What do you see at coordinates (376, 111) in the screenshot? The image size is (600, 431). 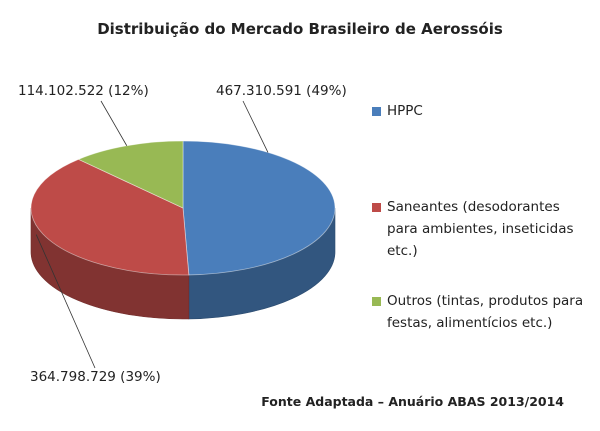 I see `legend-swatch-hppc` at bounding box center [376, 111].